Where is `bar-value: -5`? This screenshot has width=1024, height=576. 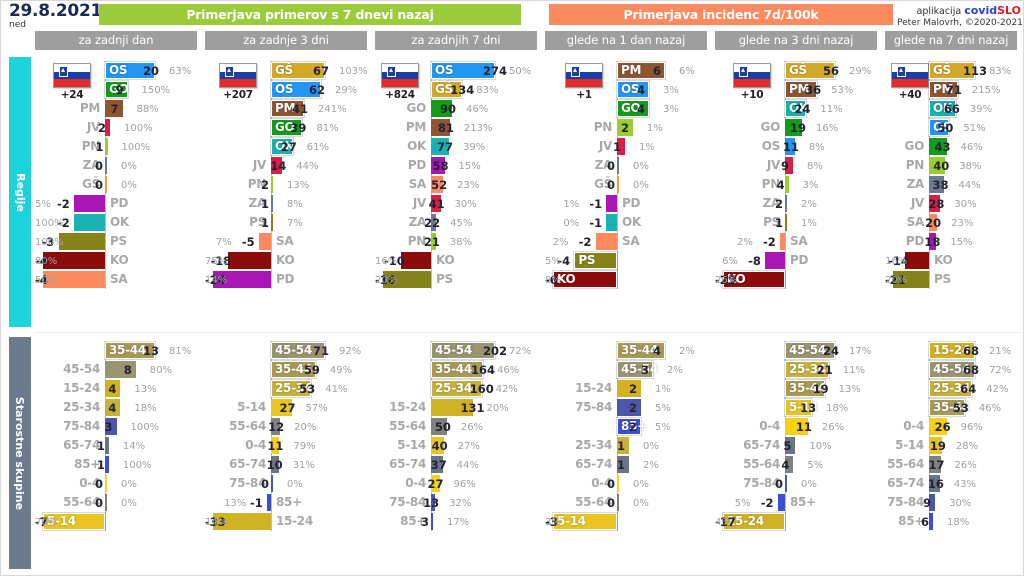
bar-value: -5 is located at coordinates (248, 242).